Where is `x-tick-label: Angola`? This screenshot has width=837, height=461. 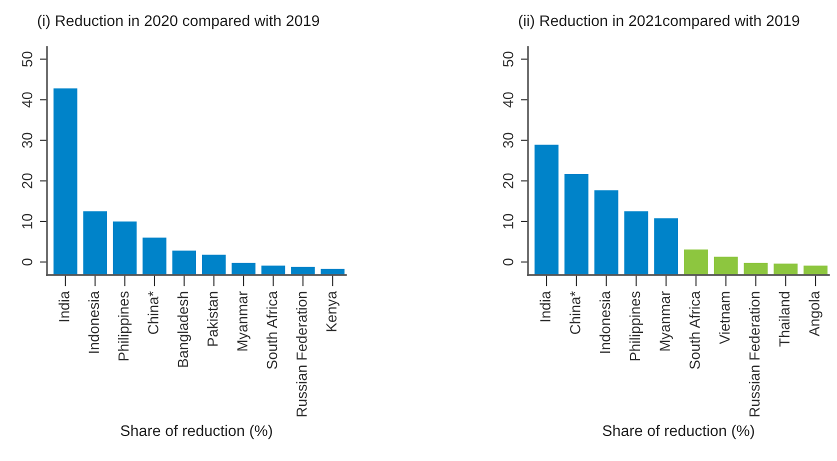 x-tick-label: Angola is located at coordinates (815, 313).